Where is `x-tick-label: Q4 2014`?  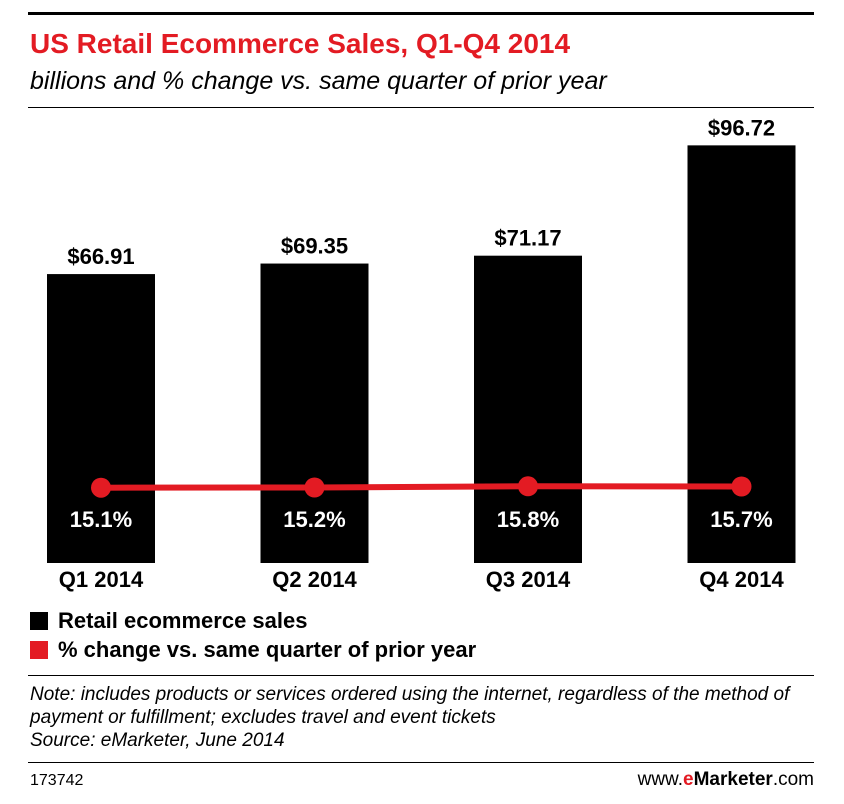 x-tick-label: Q4 2014 is located at coordinates (741, 579).